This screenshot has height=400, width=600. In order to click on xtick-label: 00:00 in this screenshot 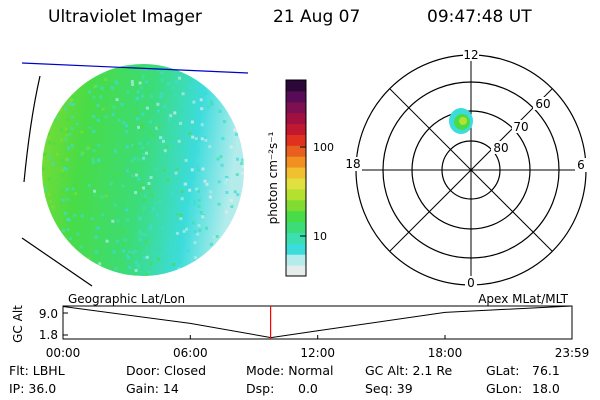, I will do `click(63, 353)`.